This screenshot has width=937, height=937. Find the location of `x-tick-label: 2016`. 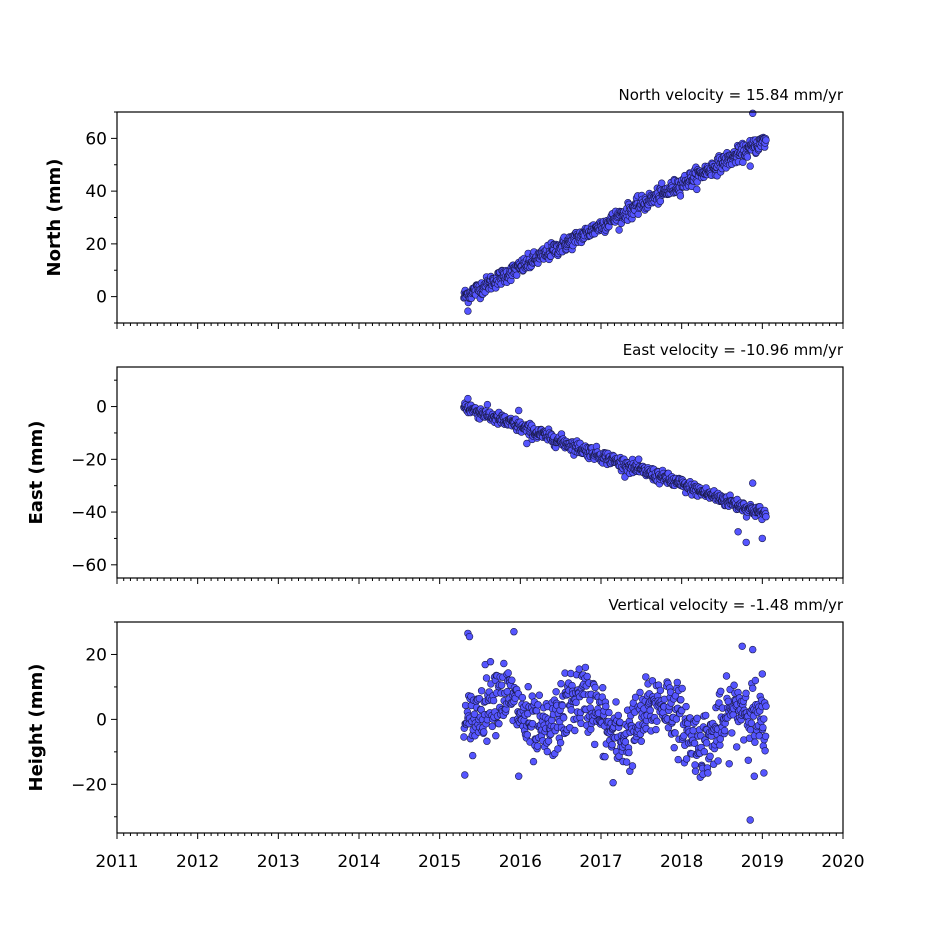

x-tick-label: 2016 is located at coordinates (520, 862).